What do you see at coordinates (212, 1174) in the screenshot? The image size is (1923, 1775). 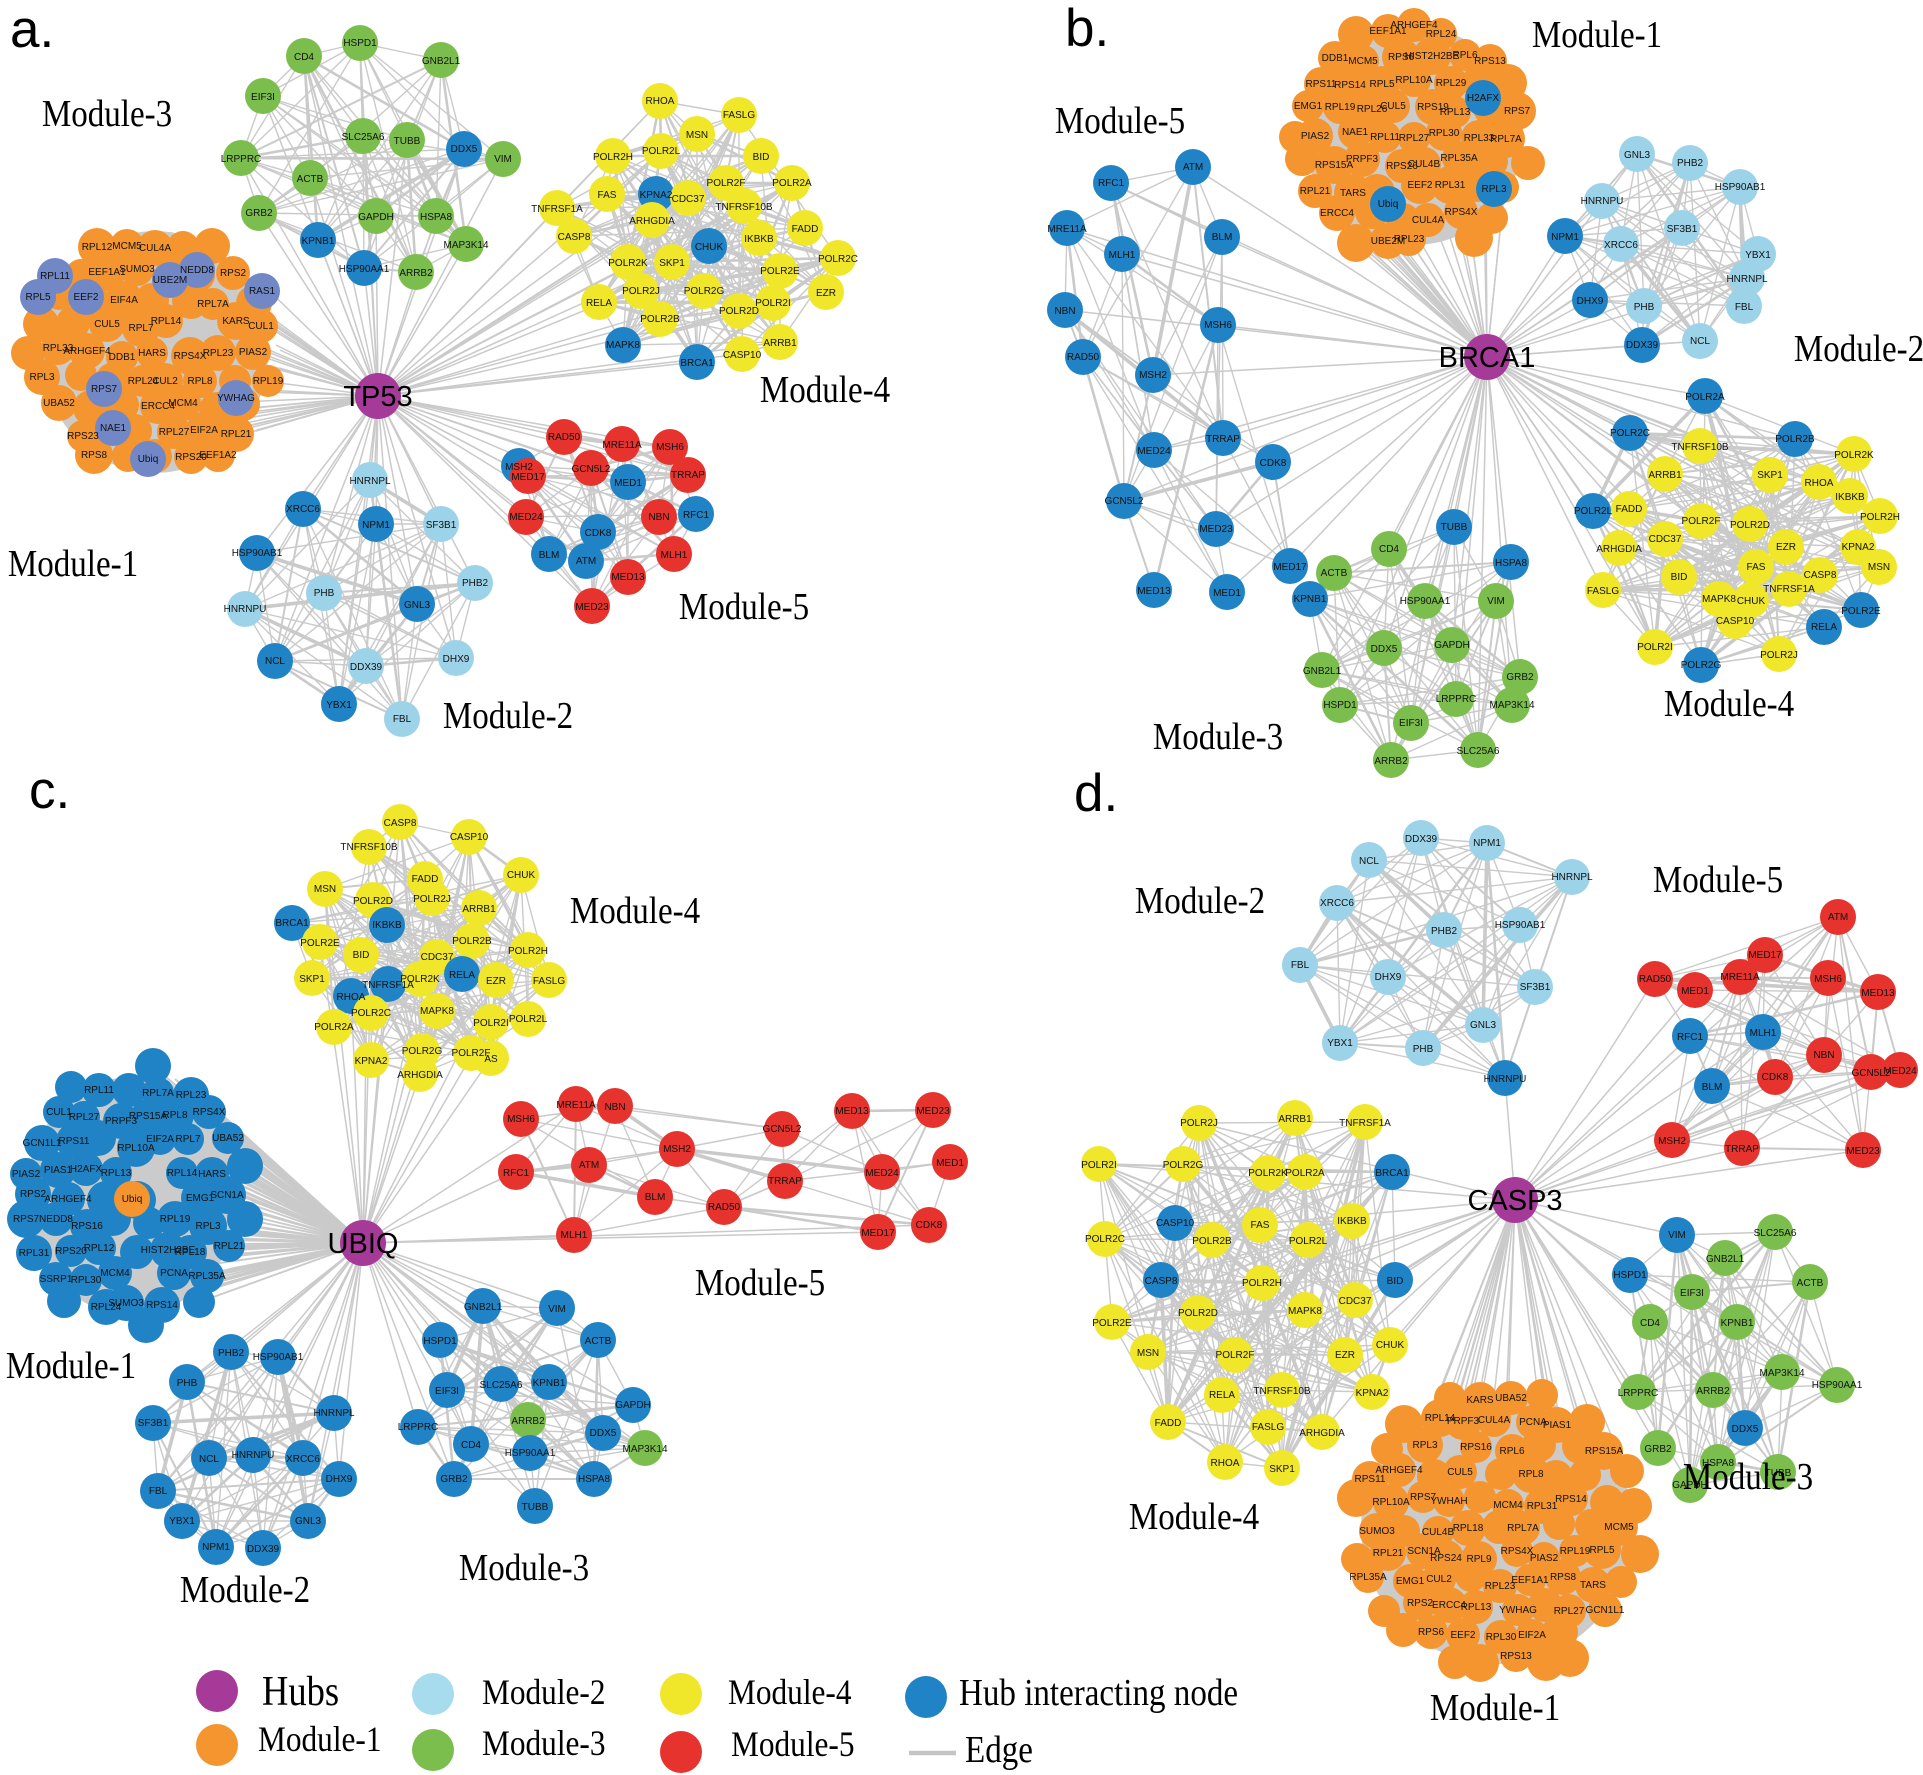 I see `svg-text: HARS` at bounding box center [212, 1174].